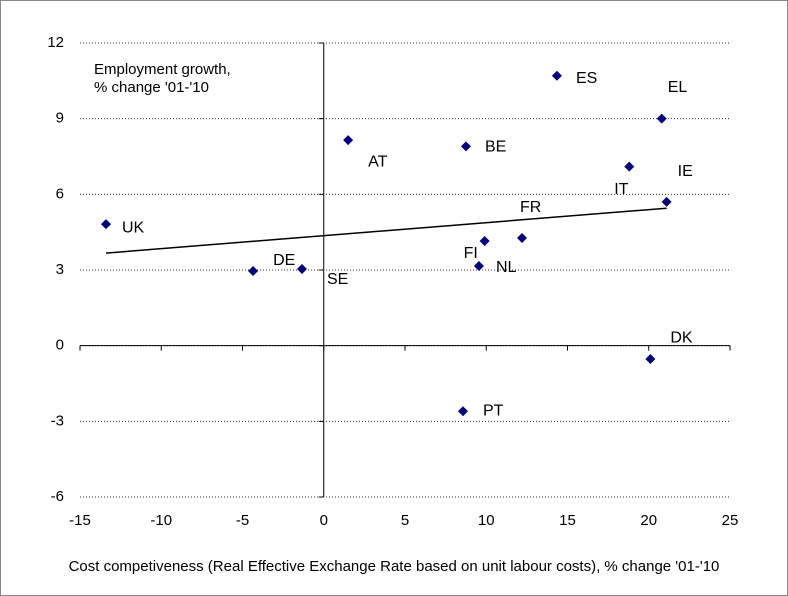  Describe the element at coordinates (284, 260) in the screenshot. I see `point-label: DE` at that location.